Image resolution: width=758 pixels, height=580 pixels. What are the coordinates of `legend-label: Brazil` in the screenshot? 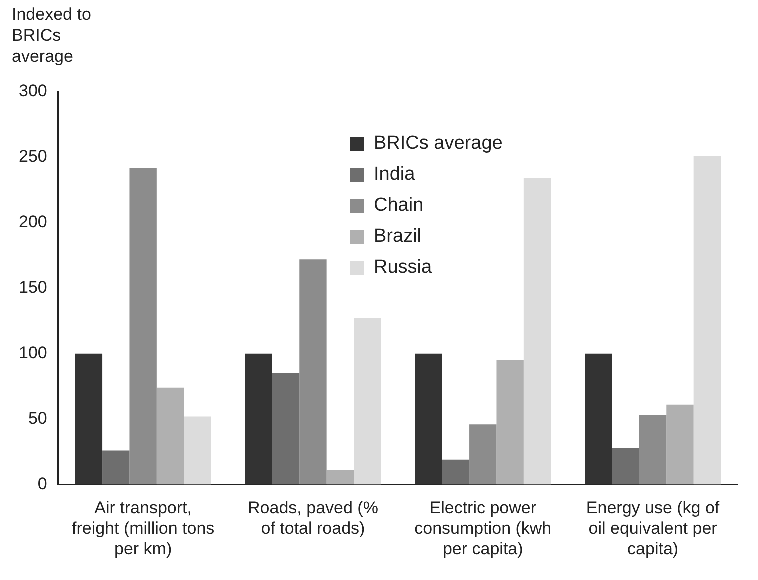 It's located at (398, 236).